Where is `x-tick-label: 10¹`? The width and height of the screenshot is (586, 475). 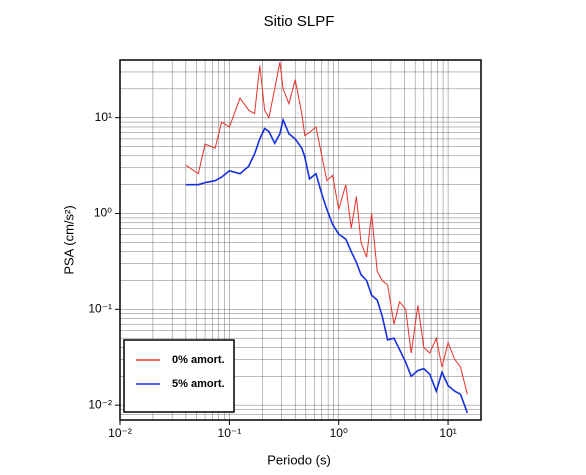 x-tick-label: 10¹ is located at coordinates (447, 433).